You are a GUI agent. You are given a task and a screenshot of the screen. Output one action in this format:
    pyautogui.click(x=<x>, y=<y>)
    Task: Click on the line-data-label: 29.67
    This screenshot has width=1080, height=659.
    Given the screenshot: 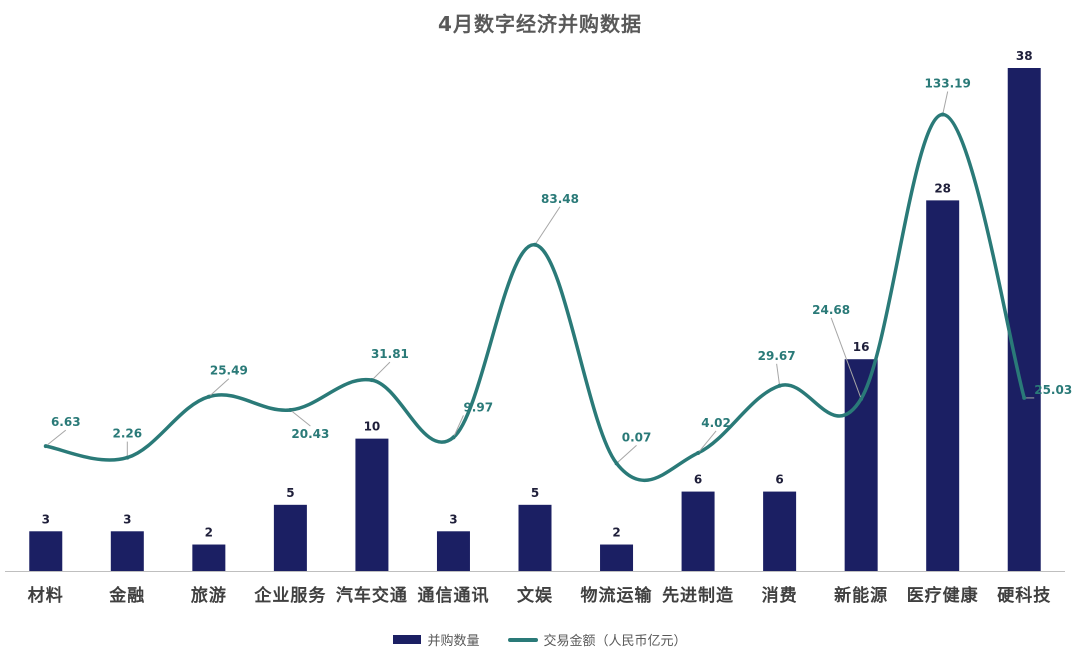 What is the action you would take?
    pyautogui.click(x=777, y=356)
    